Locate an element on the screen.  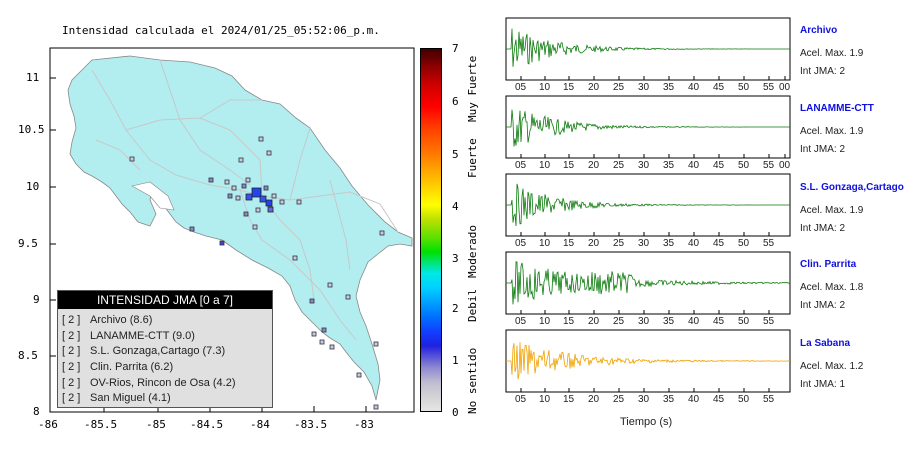
y-tick: 9.5 is located at coordinates (28, 243).